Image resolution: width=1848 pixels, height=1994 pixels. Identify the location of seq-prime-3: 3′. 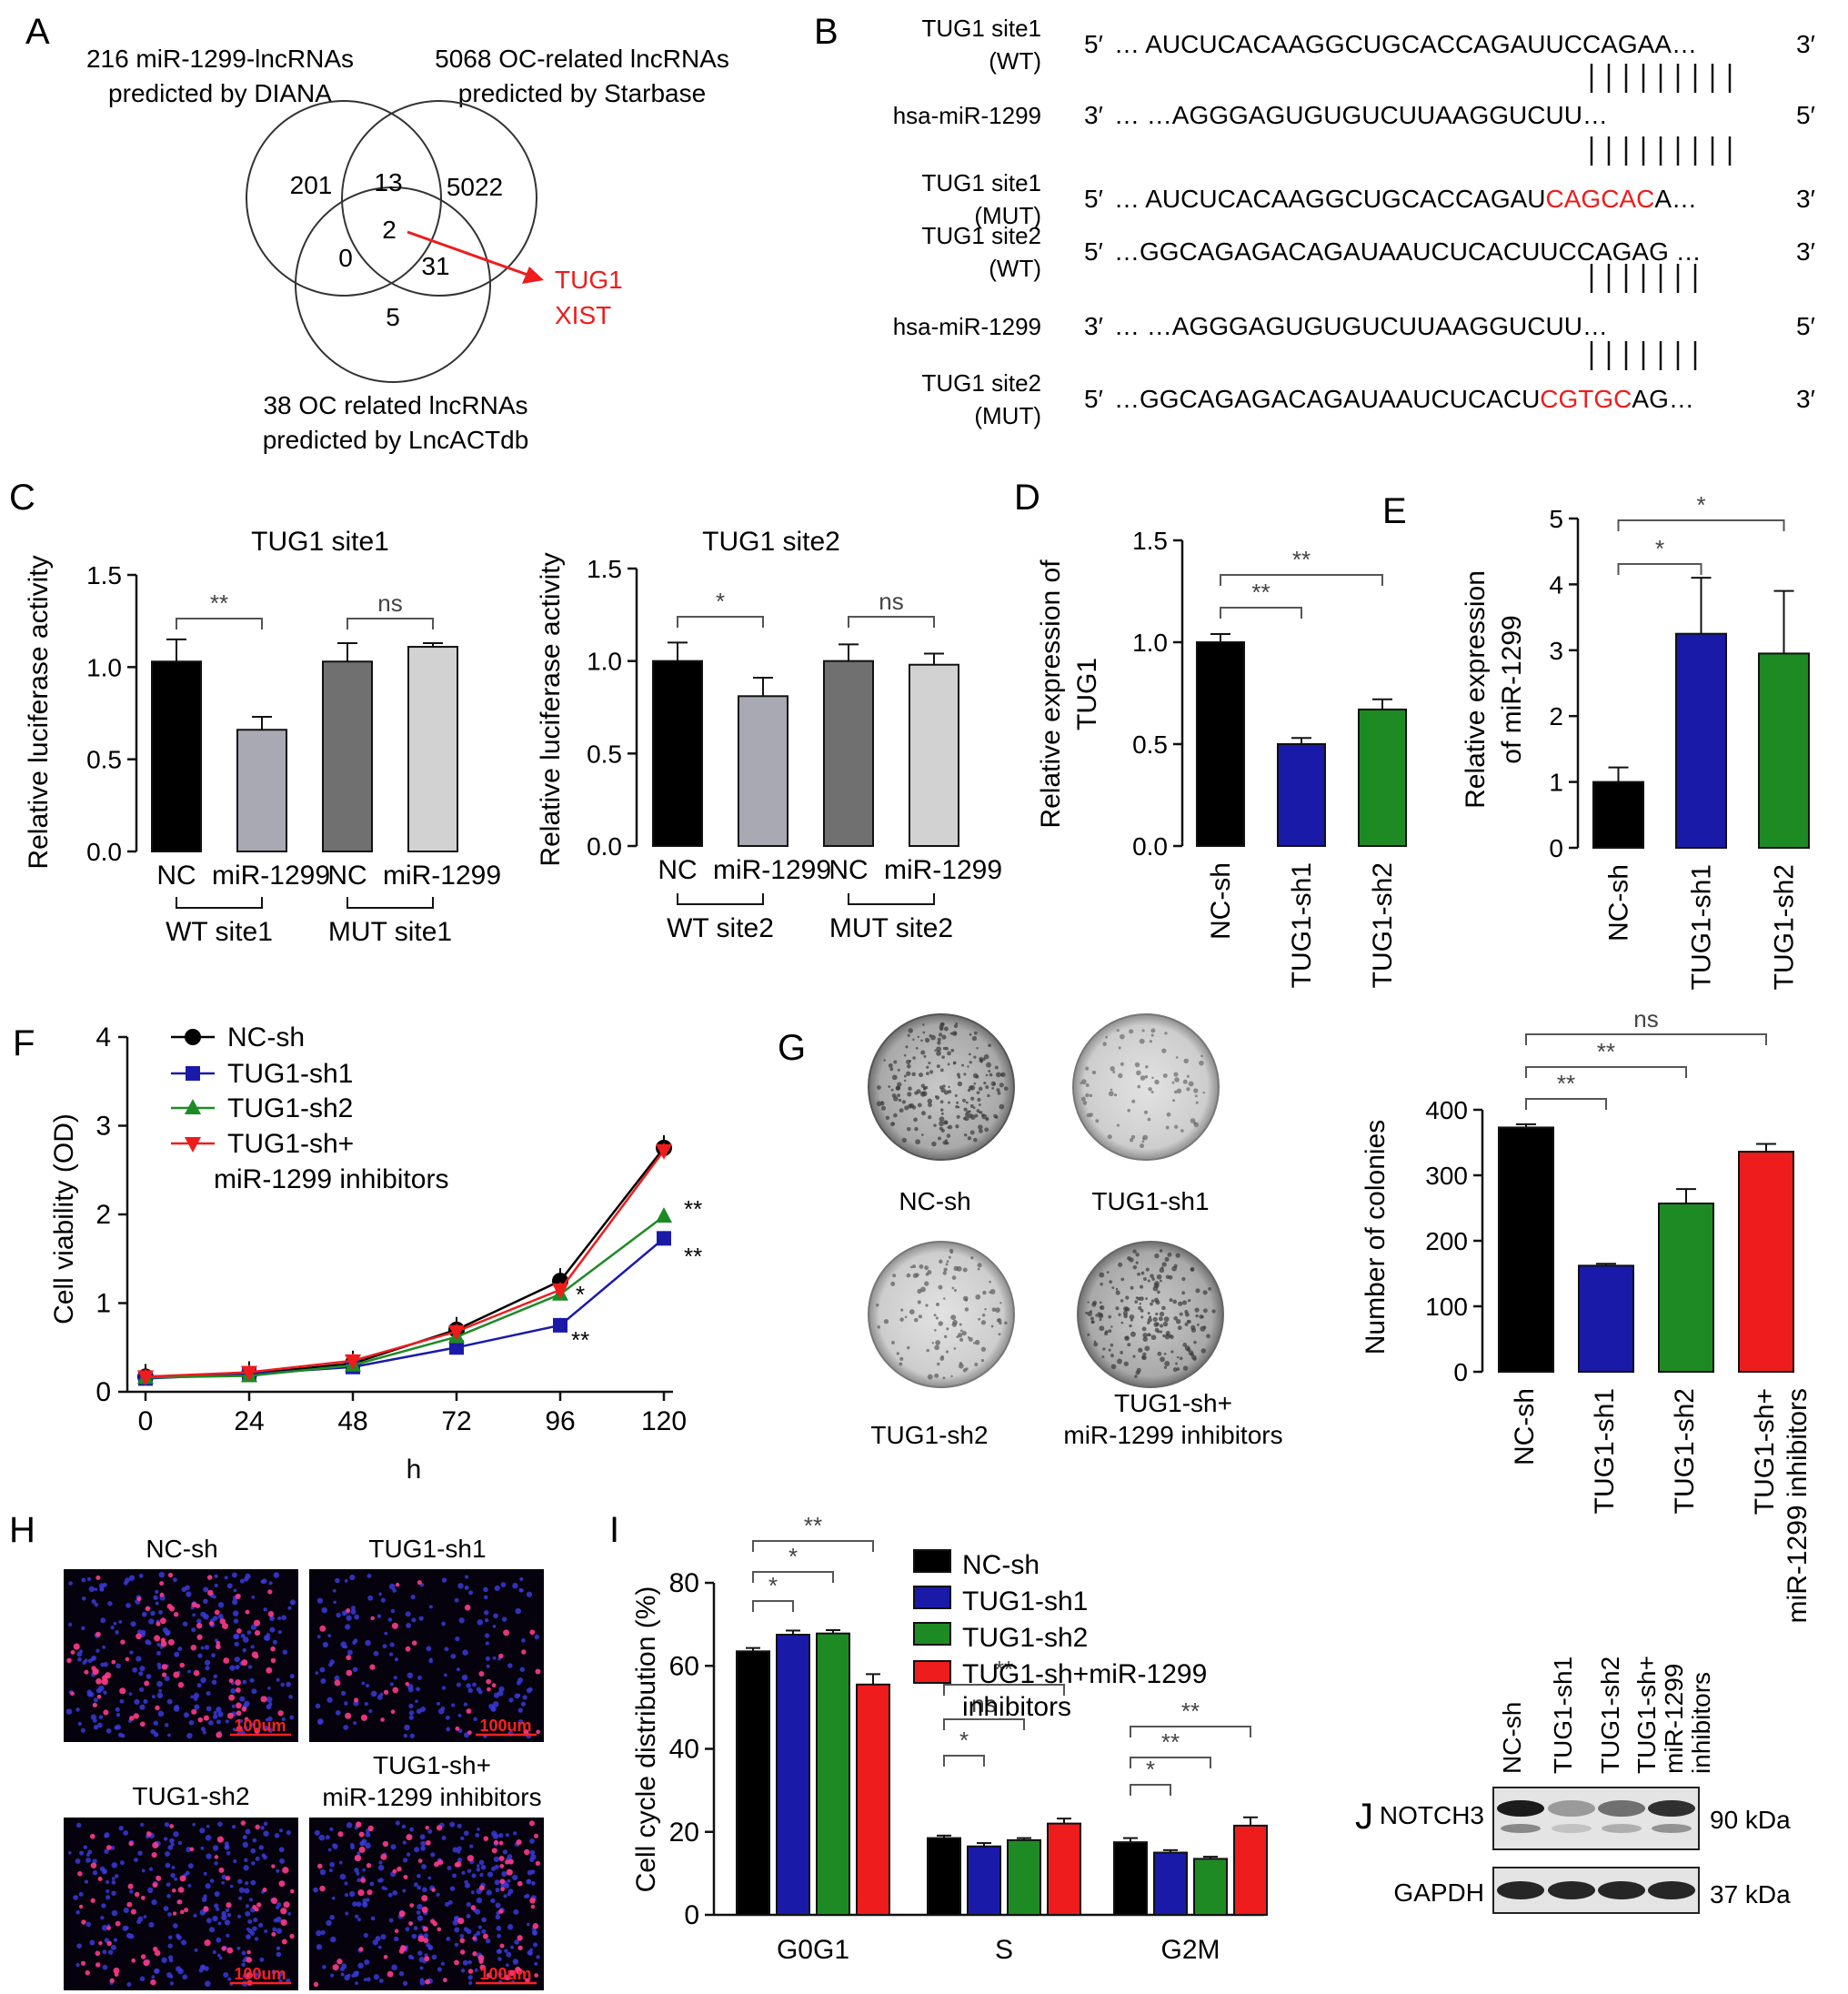
(1806, 399).